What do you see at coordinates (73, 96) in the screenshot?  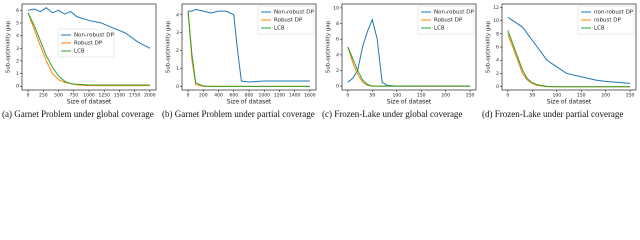 I see `x-tick-label: 750` at bounding box center [73, 96].